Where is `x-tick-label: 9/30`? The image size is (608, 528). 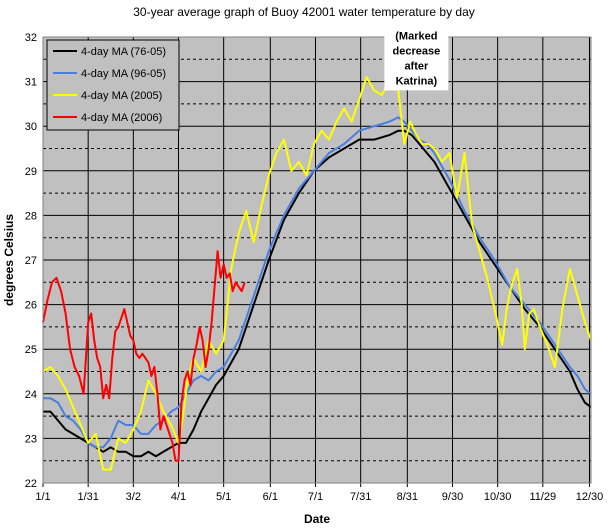 x-tick-label: 9/30 is located at coordinates (452, 497).